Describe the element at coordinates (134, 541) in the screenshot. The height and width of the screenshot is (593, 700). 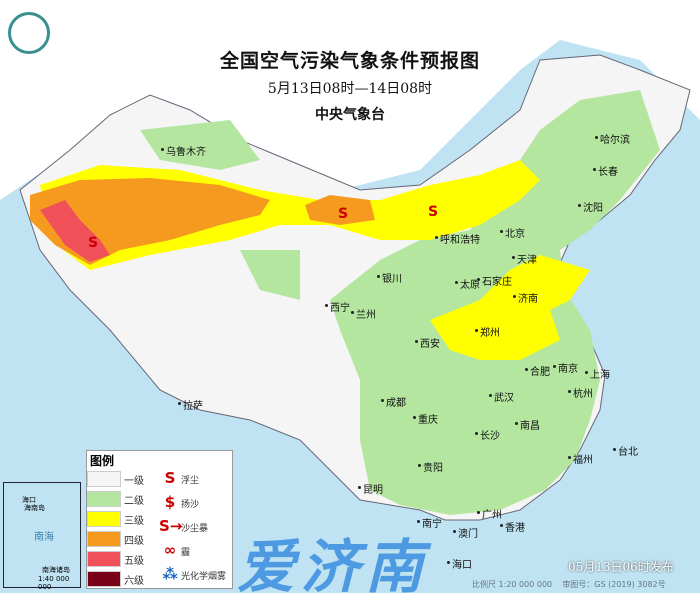
I see `legend-level-label: 四级` at that location.